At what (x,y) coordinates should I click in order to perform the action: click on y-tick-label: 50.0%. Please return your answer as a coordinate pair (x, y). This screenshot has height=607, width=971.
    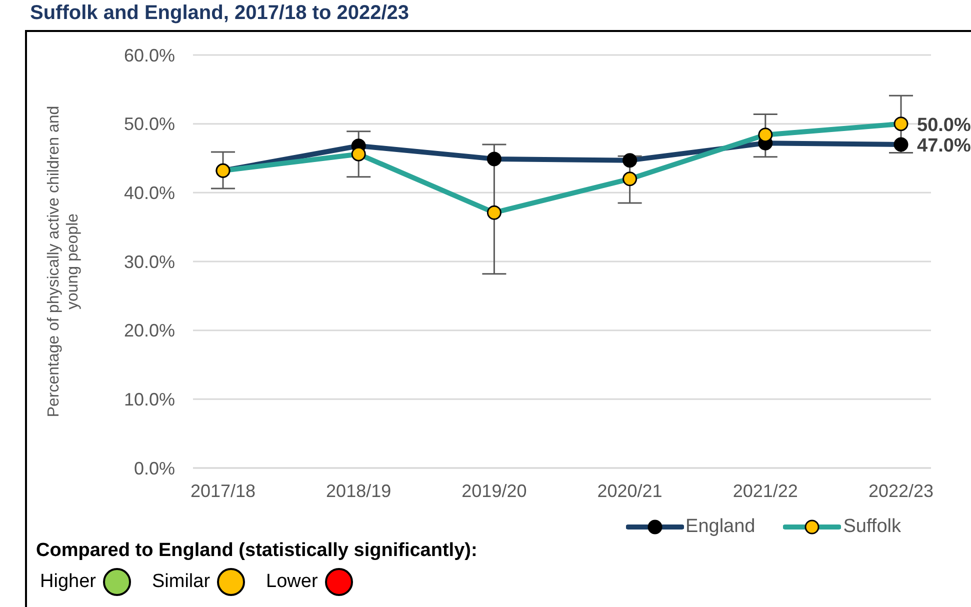
    Looking at the image, I should click on (149, 124).